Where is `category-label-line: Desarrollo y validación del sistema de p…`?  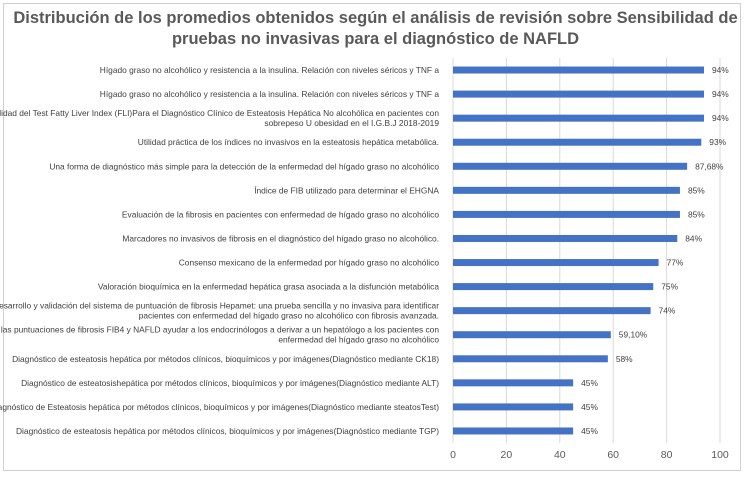 category-label-line: Desarrollo y validación del sistema de p… is located at coordinates (219, 306).